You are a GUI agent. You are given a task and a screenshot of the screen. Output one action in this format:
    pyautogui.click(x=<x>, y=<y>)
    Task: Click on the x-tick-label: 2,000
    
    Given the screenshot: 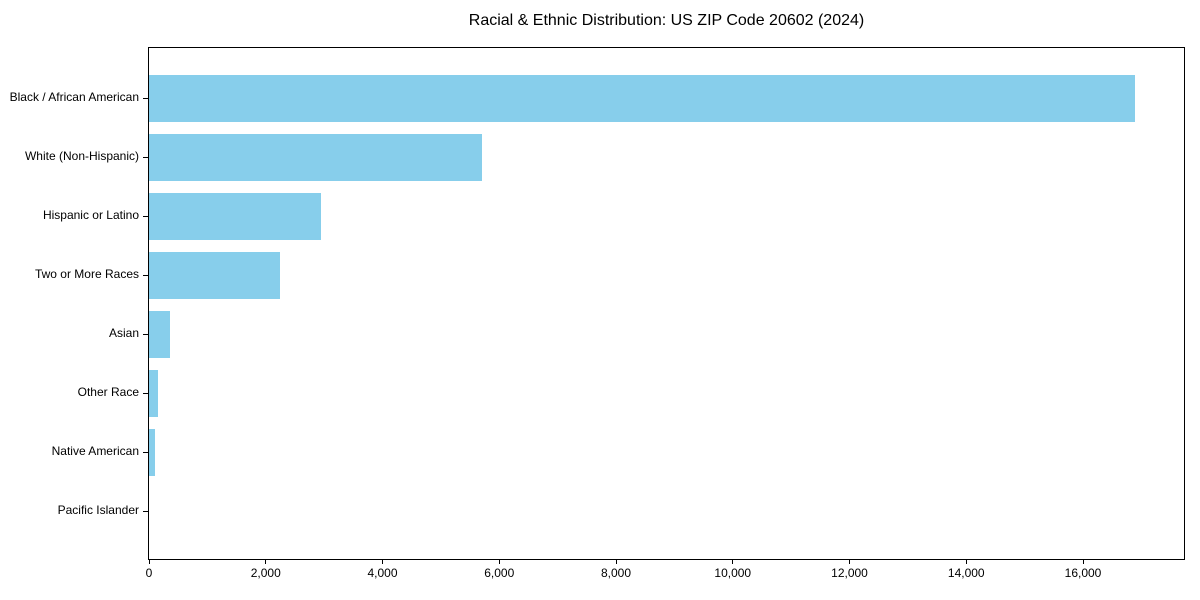 What is the action you would take?
    pyautogui.click(x=265, y=573)
    